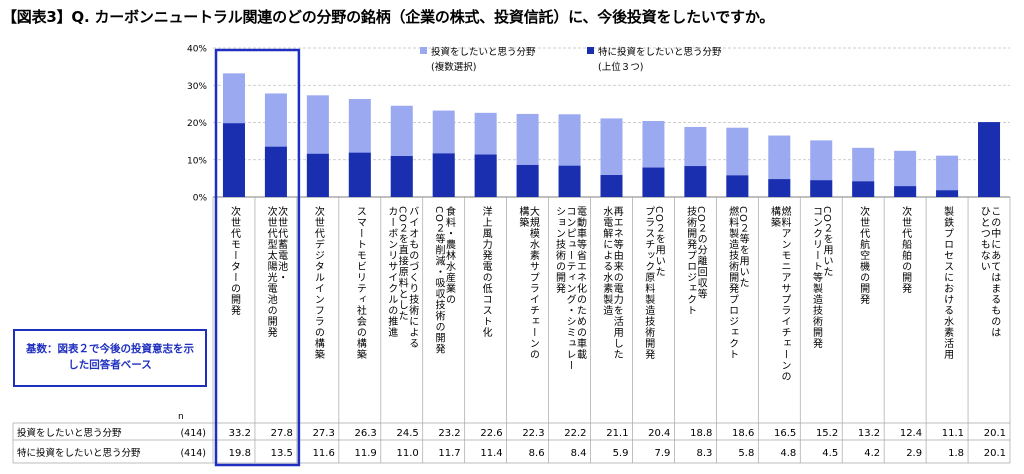  Describe the element at coordinates (620, 67) in the screenshot. I see `legend-sub-2: (上位３つ)` at that location.